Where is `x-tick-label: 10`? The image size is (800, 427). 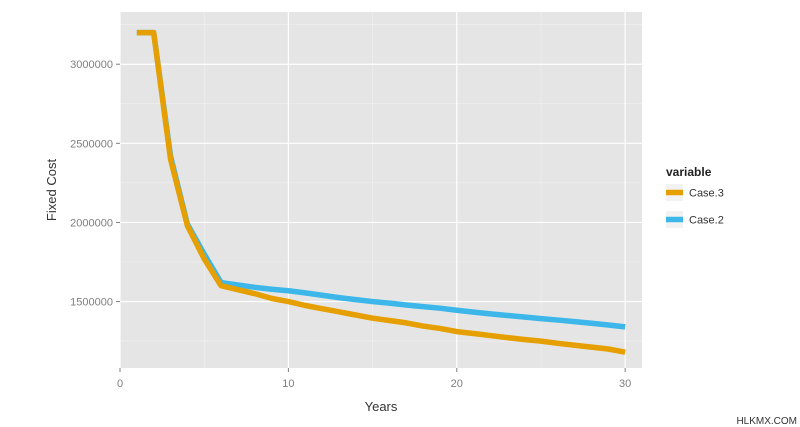 x-tick-label: 10 is located at coordinates (288, 384).